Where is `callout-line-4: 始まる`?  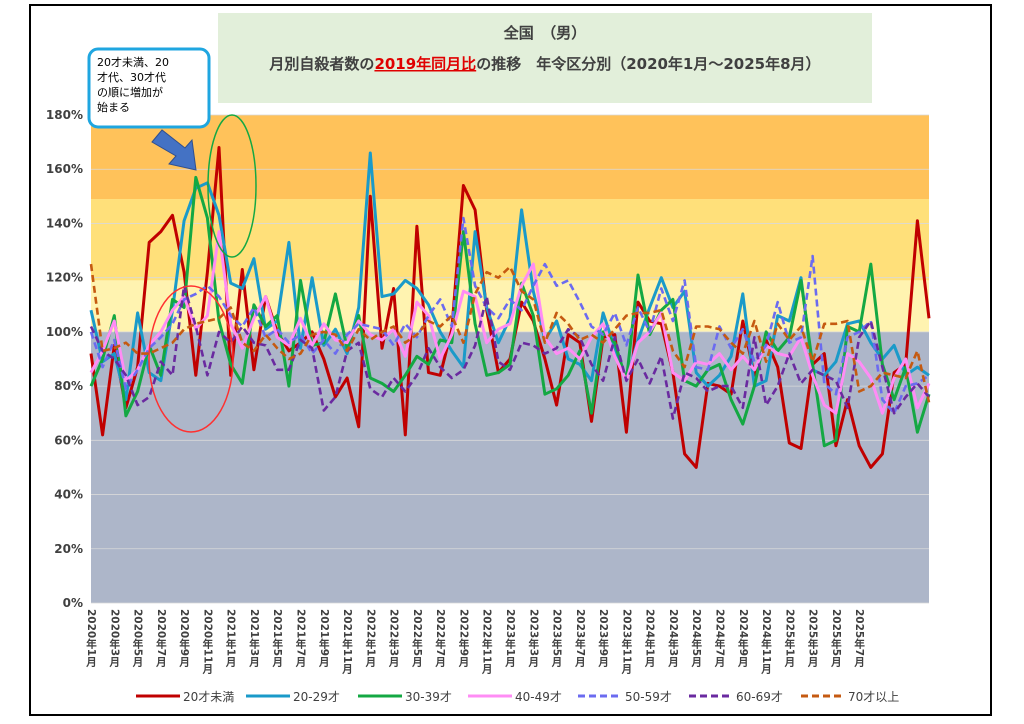
callout-line-4: 始まる is located at coordinates (113, 107).